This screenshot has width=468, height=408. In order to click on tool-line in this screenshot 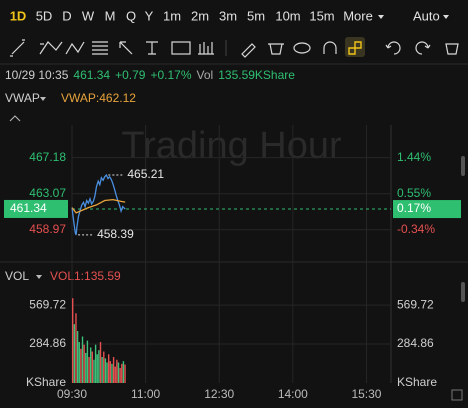, I will do `click(17, 48)`.